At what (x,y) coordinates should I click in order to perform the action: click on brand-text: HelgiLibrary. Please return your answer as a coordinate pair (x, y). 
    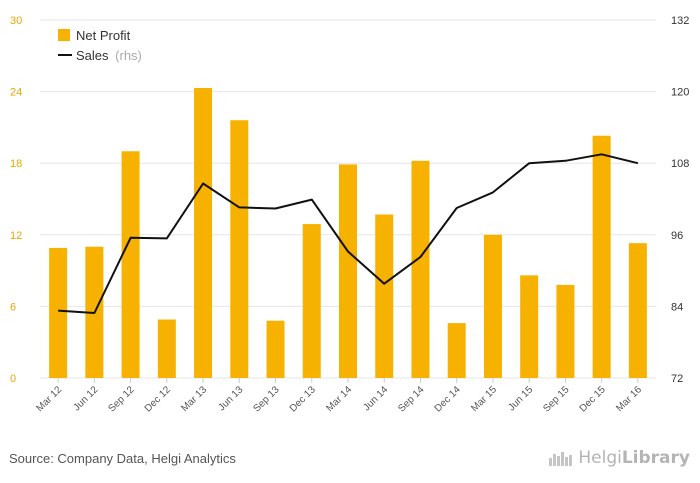
    Looking at the image, I should click on (634, 458).